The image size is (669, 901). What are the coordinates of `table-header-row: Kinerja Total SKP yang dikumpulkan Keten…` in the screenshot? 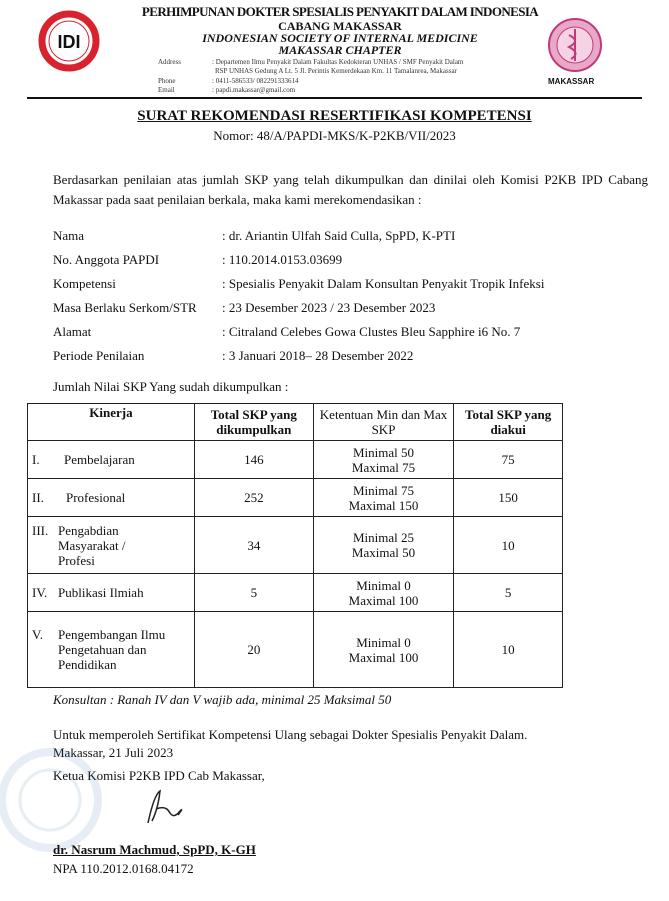 It's located at (295, 422).